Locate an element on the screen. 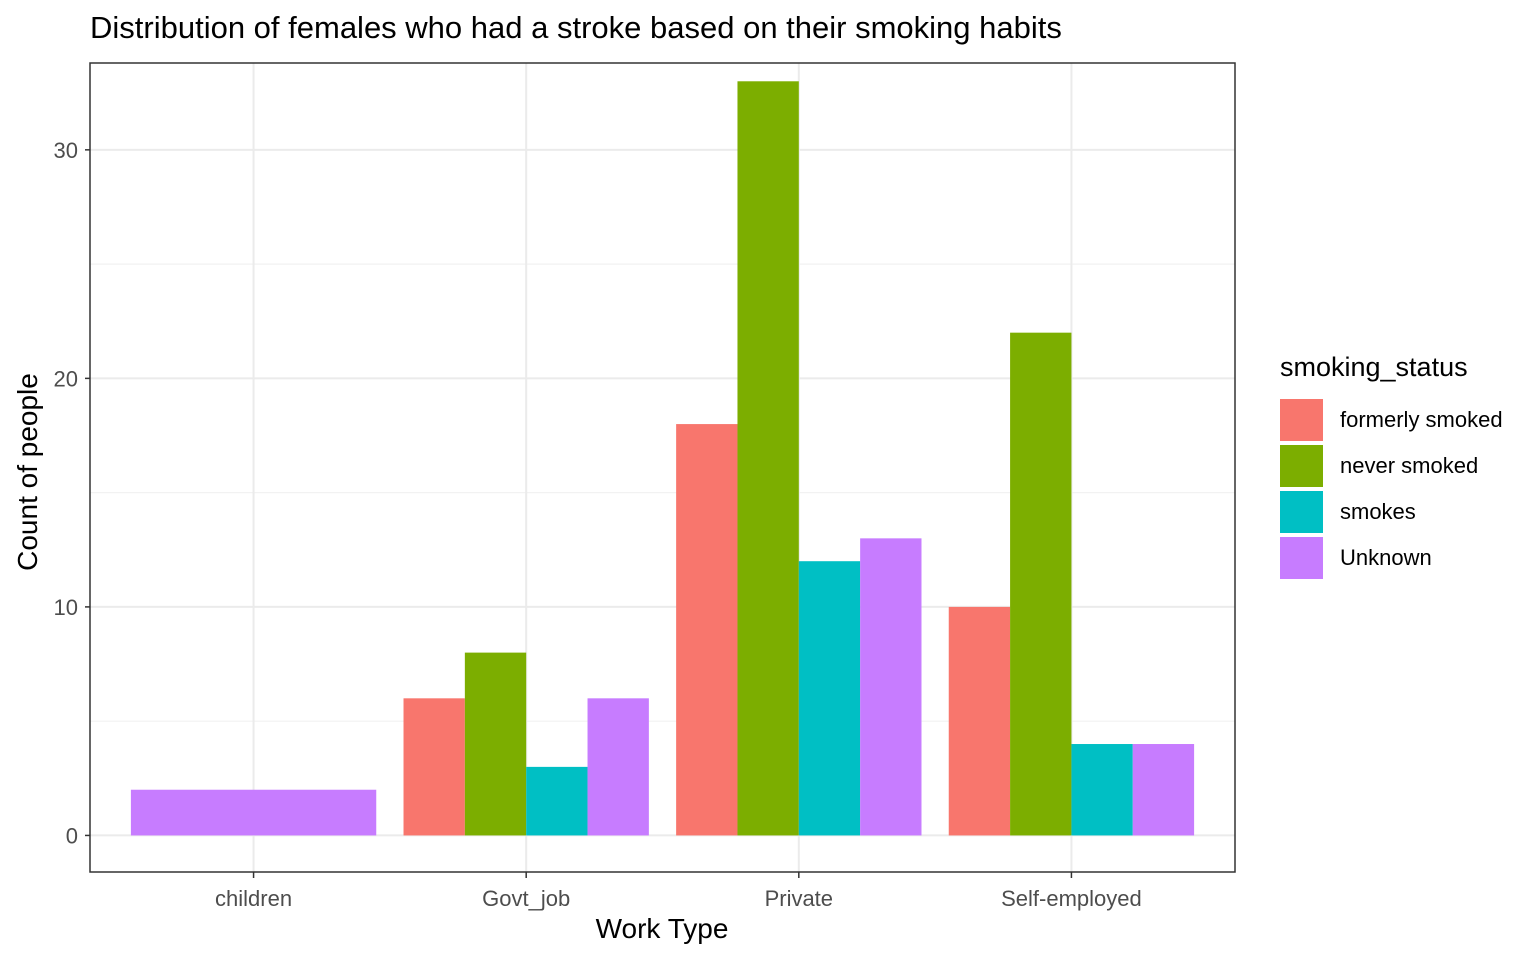  legend-title: smoking_status is located at coordinates (1374, 367).